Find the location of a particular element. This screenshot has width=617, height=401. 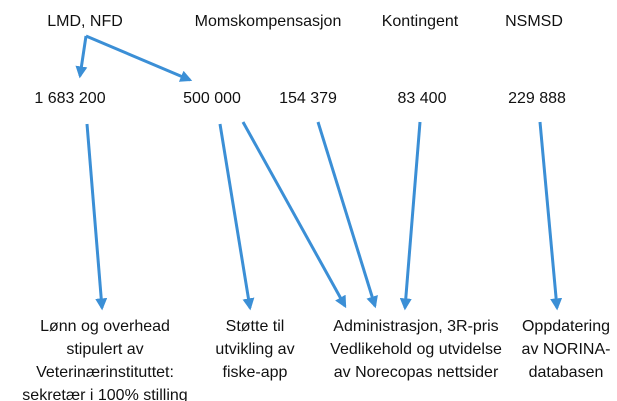

destination-line: Støtte til is located at coordinates (255, 326).